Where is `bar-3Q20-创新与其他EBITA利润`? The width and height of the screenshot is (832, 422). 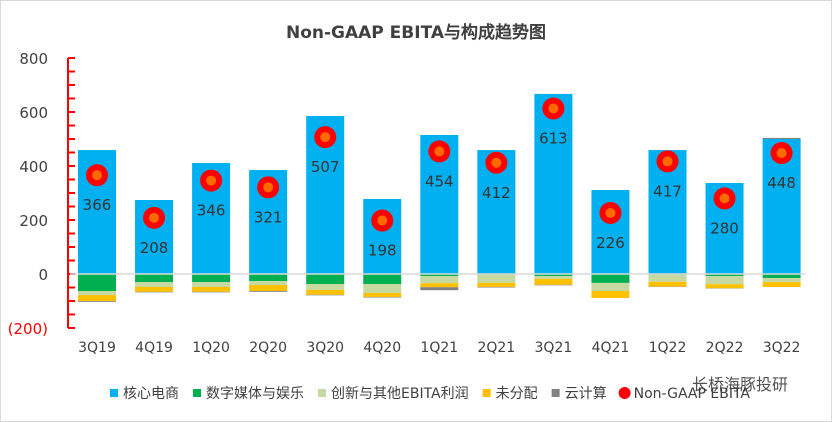
bar-3Q20-创新与其他EBITA利润 is located at coordinates (325, 286).